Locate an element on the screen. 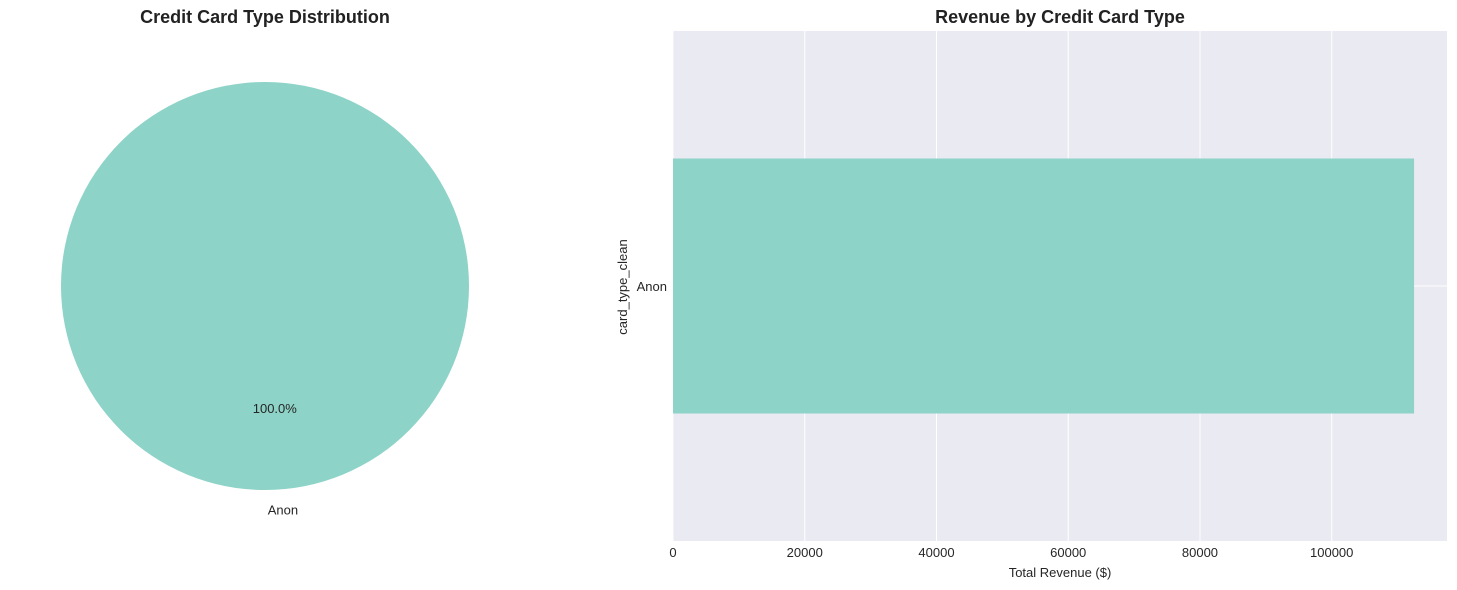 This screenshot has width=1457, height=590. x-tick-label: 80000 is located at coordinates (1200, 552).